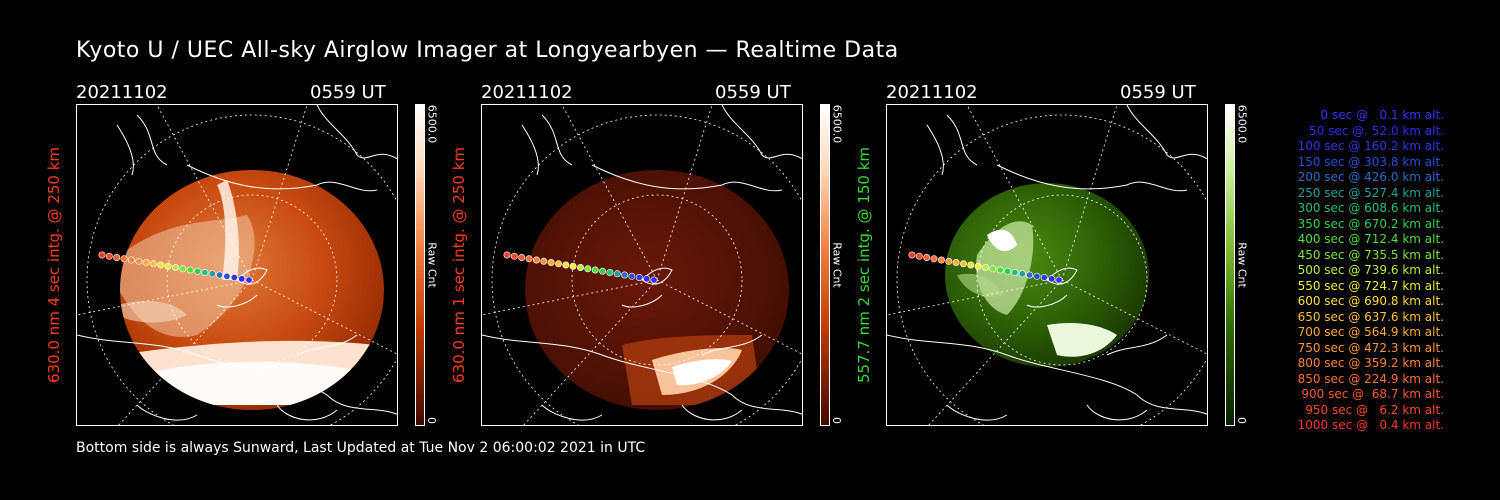  I want to click on legend-item: 850 sec @ 224.9 km alt., so click(1370, 378).